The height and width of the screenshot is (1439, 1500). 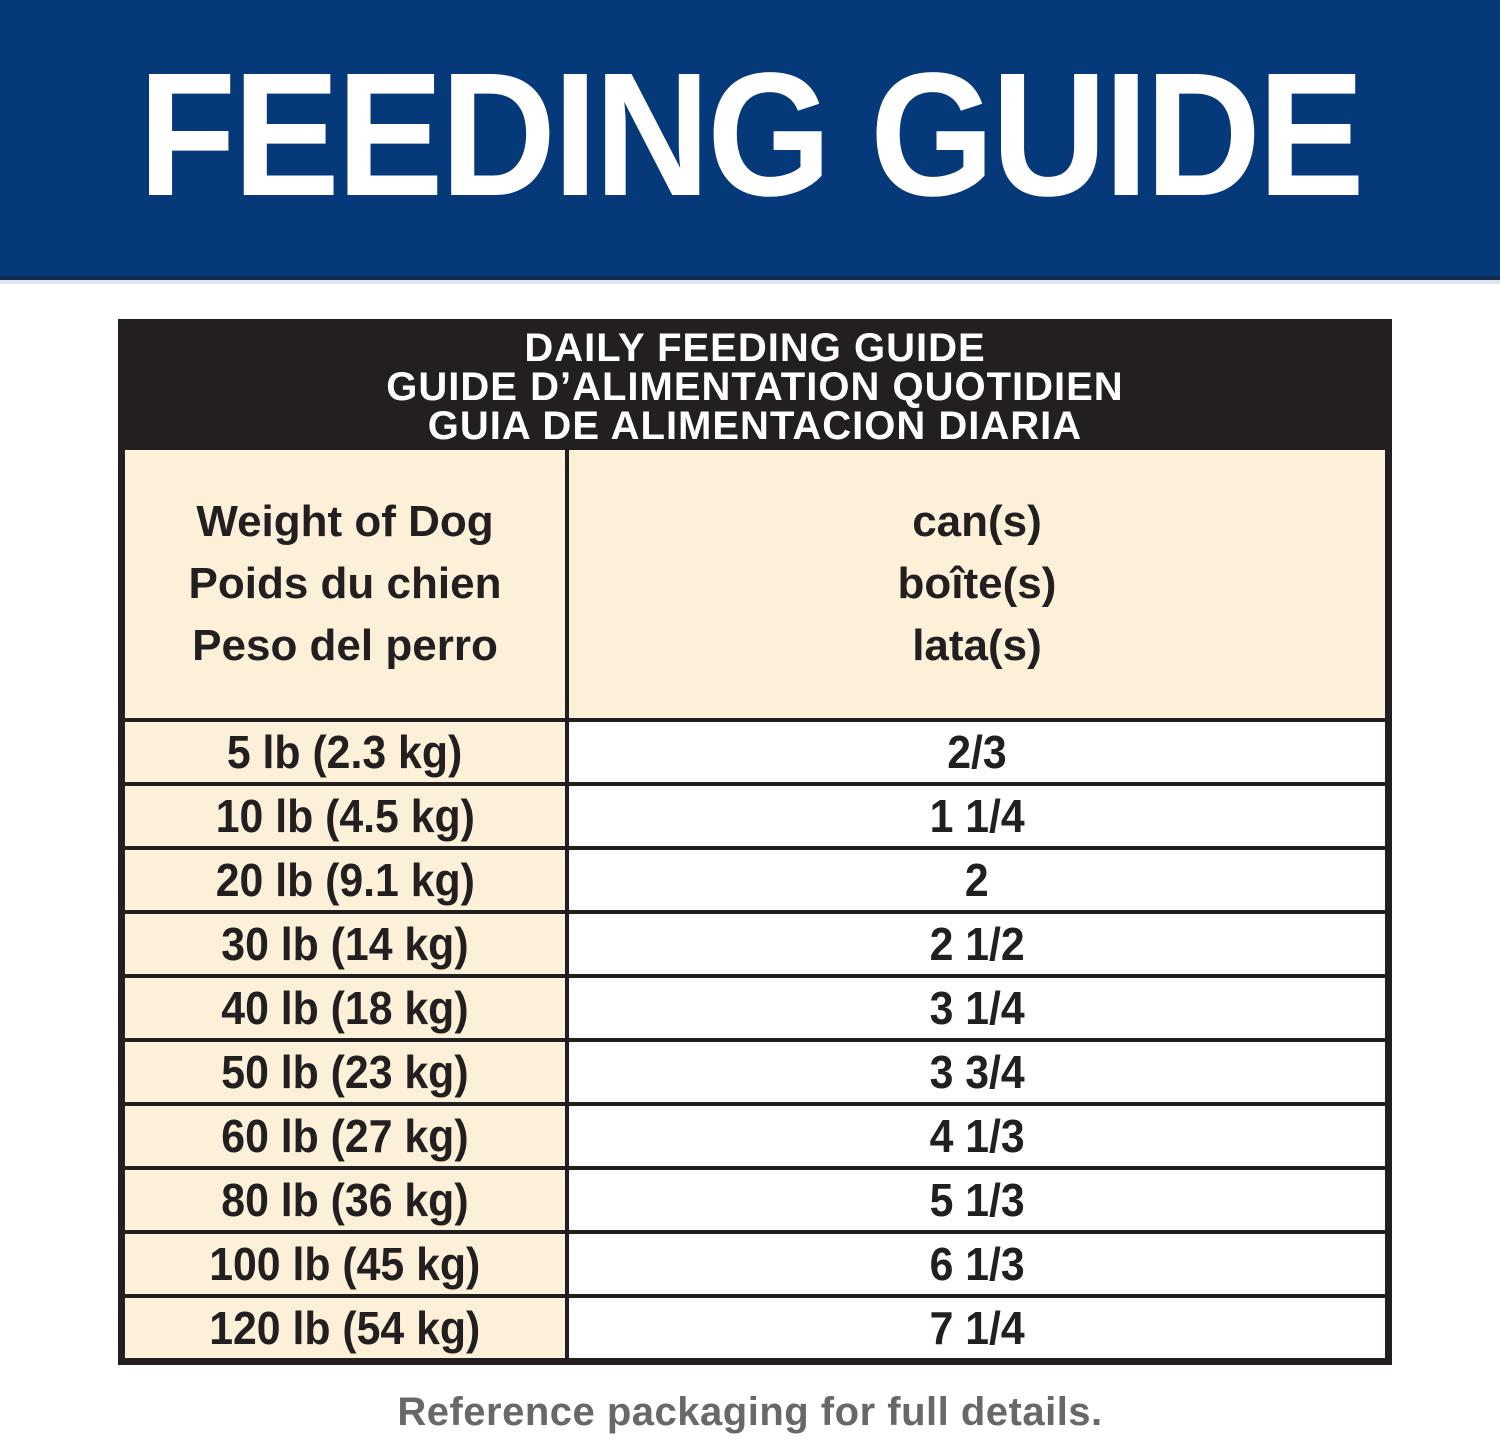 I want to click on table-row: 40 lb (18 kg) 3 1/4, so click(x=755, y=1006).